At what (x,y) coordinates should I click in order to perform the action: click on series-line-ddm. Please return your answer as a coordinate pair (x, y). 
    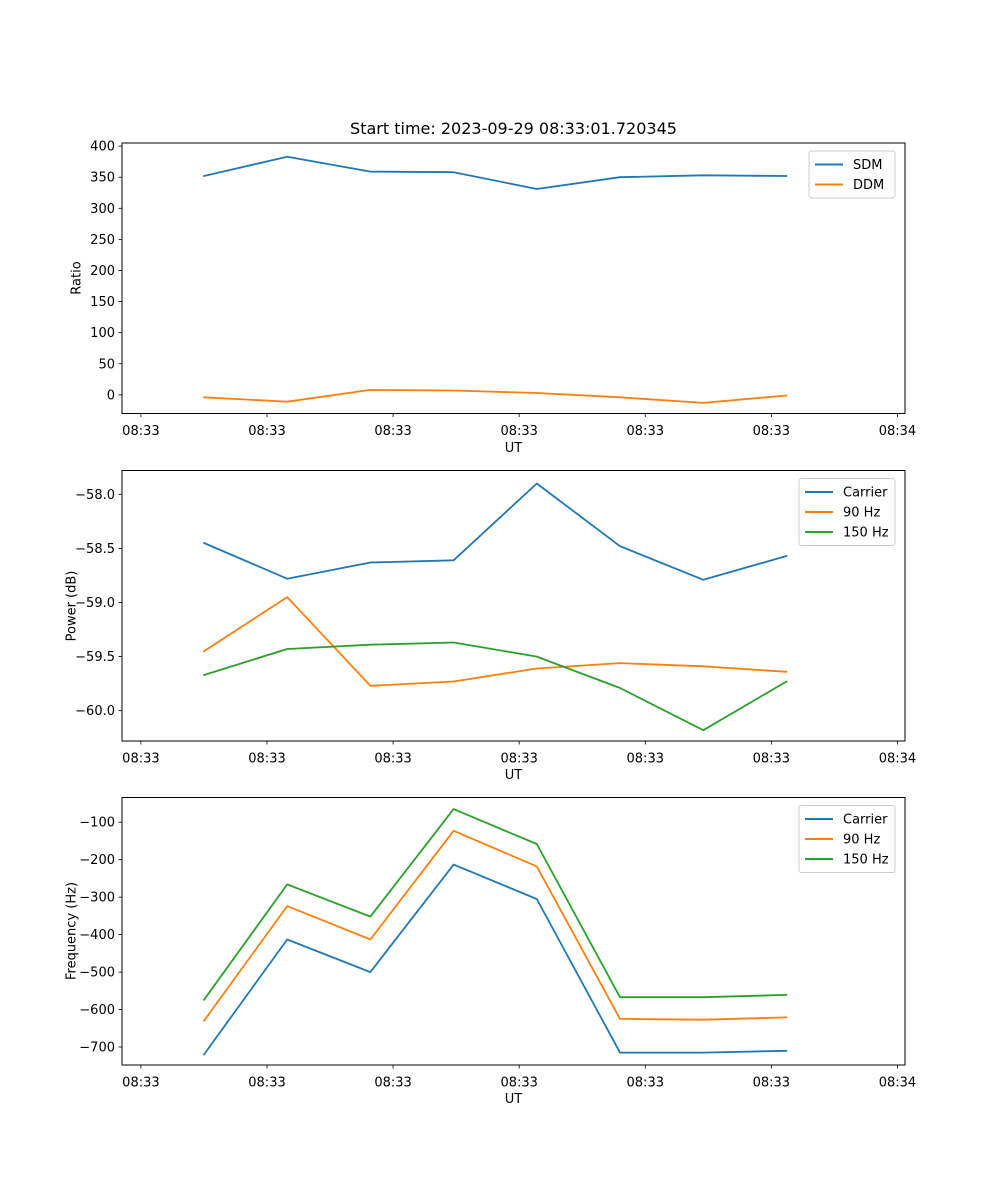
    Looking at the image, I should click on (495, 396).